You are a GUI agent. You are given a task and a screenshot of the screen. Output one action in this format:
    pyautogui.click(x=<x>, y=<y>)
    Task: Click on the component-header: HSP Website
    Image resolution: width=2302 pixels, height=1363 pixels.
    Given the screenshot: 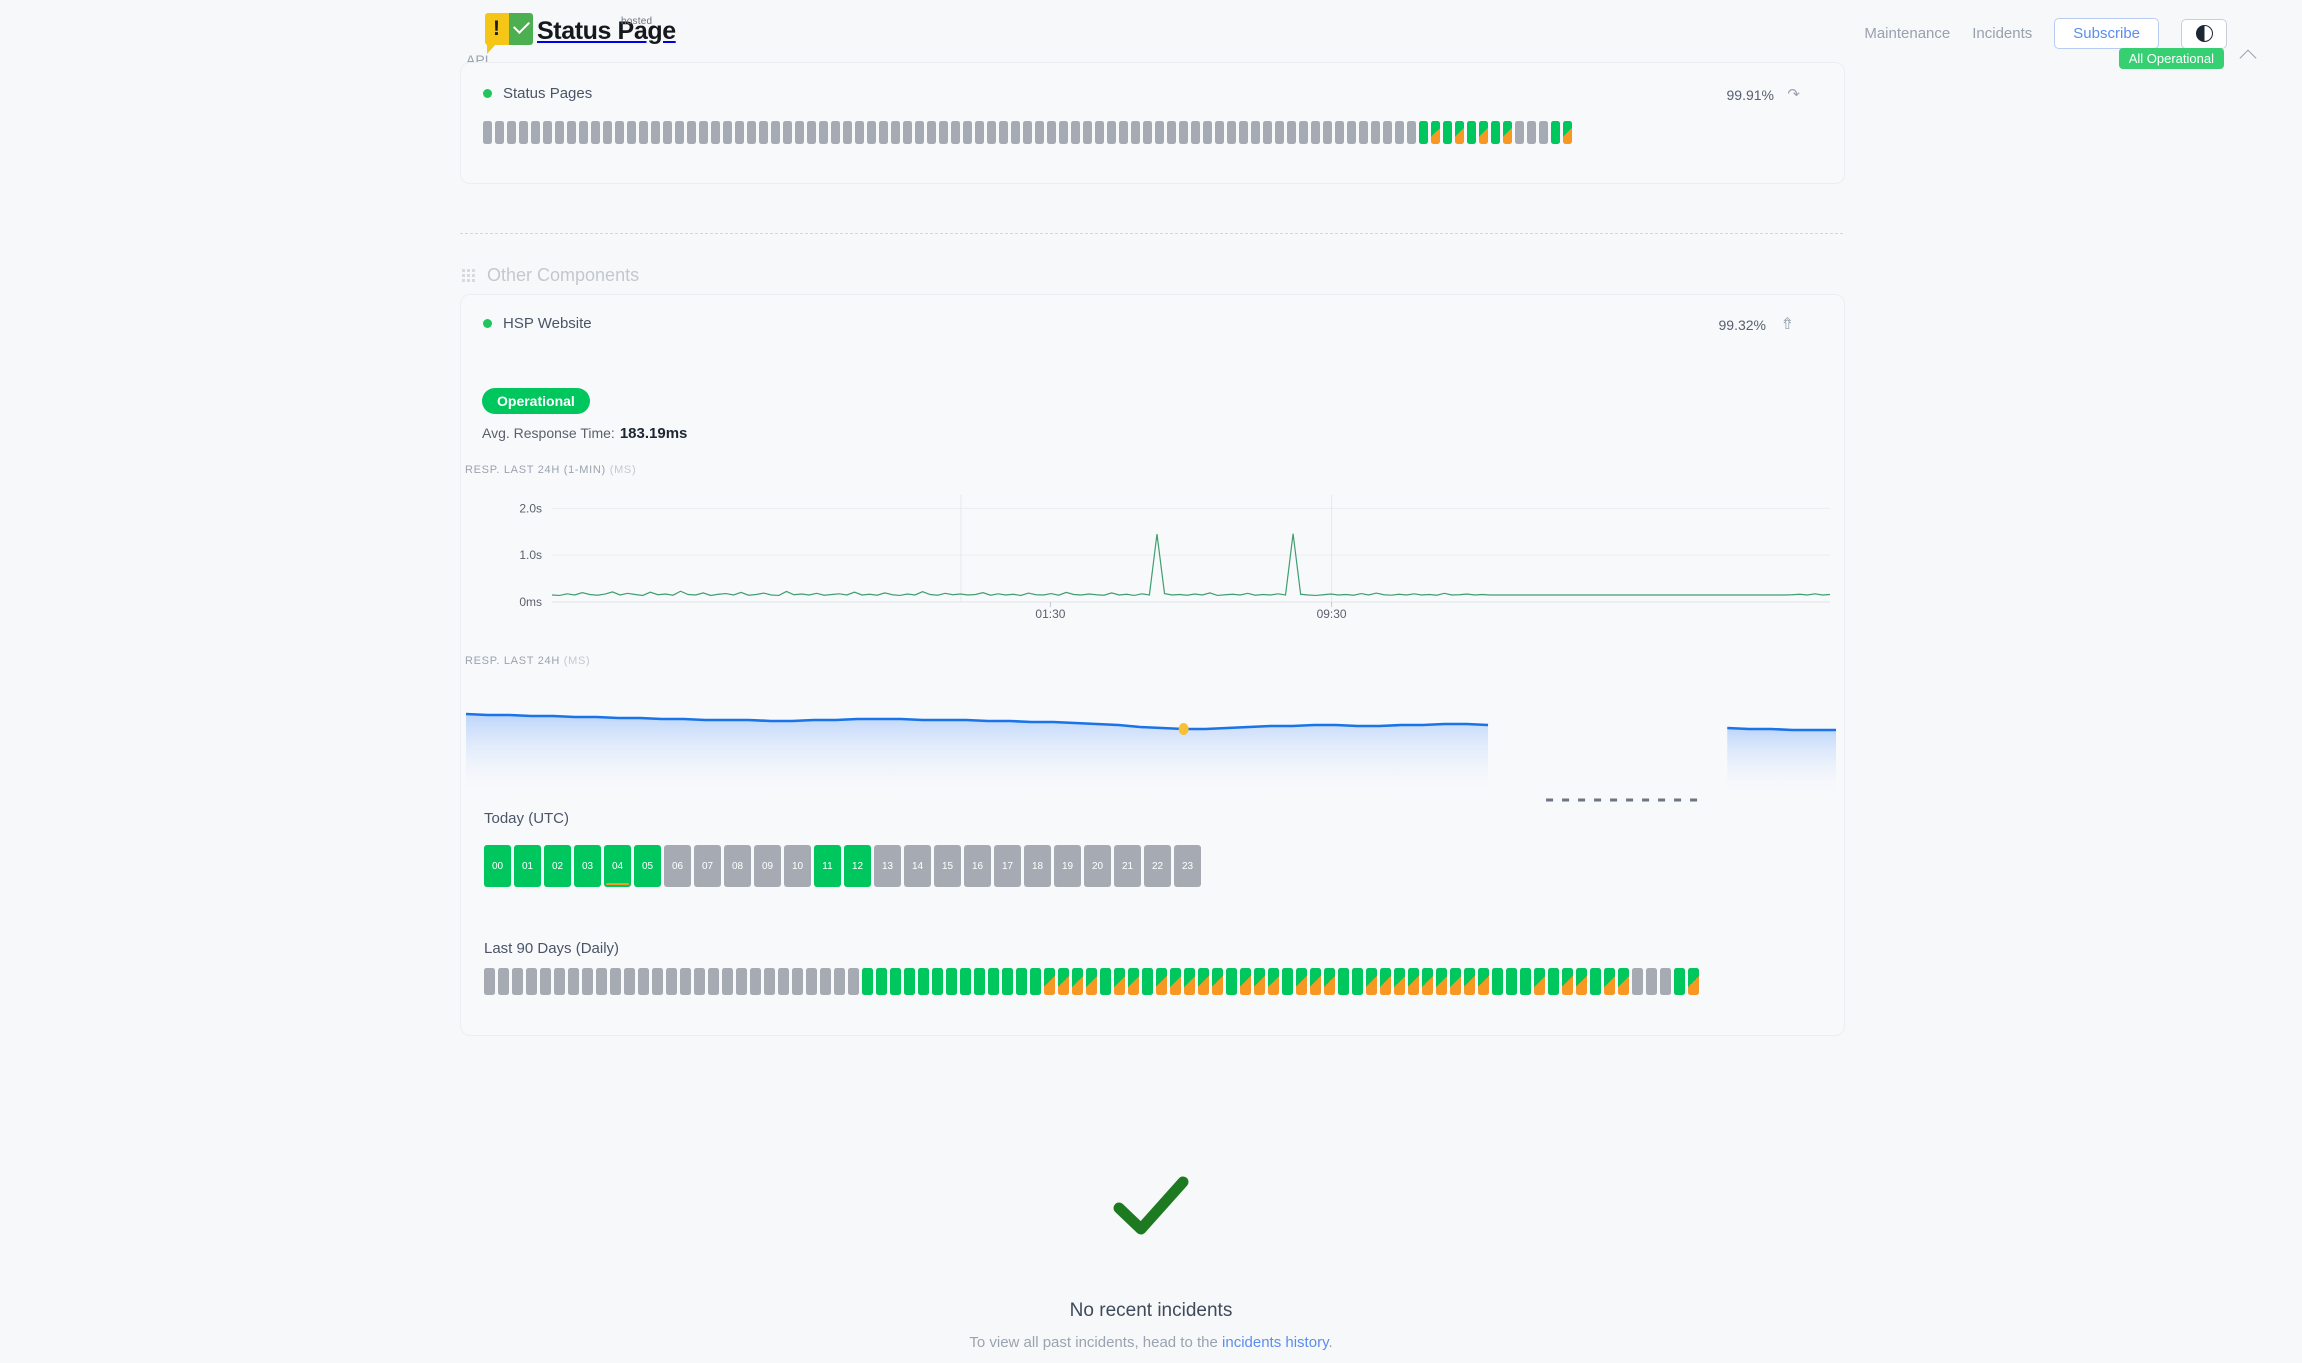 What is the action you would take?
    pyautogui.click(x=537, y=323)
    